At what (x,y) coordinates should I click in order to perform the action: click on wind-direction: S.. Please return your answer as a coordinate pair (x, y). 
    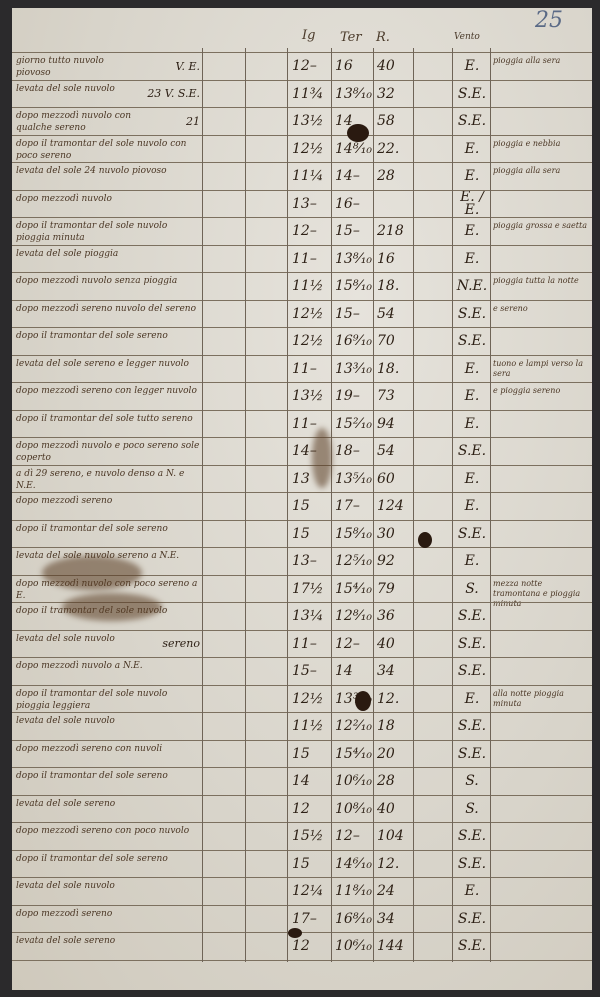
    Looking at the image, I should click on (472, 781).